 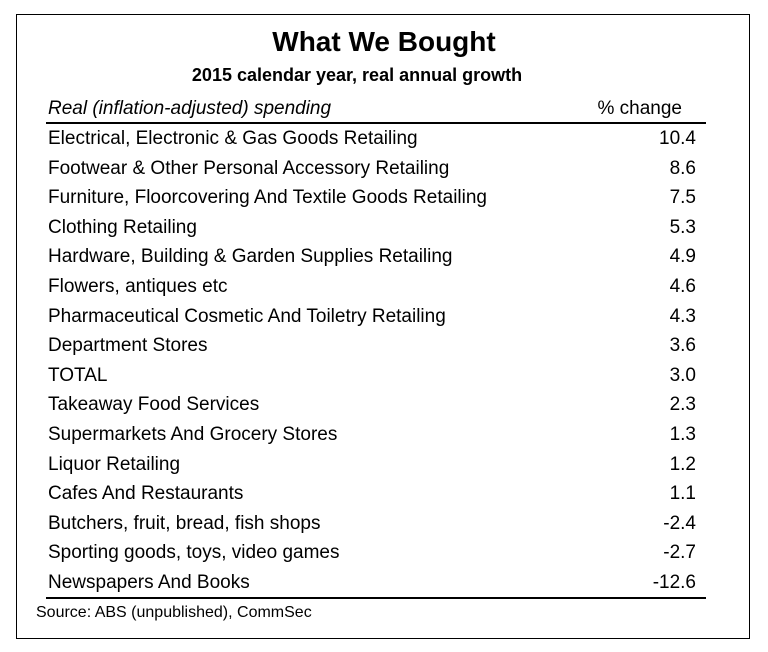 What do you see at coordinates (682, 434) in the screenshot?
I see `row-value: 1.3` at bounding box center [682, 434].